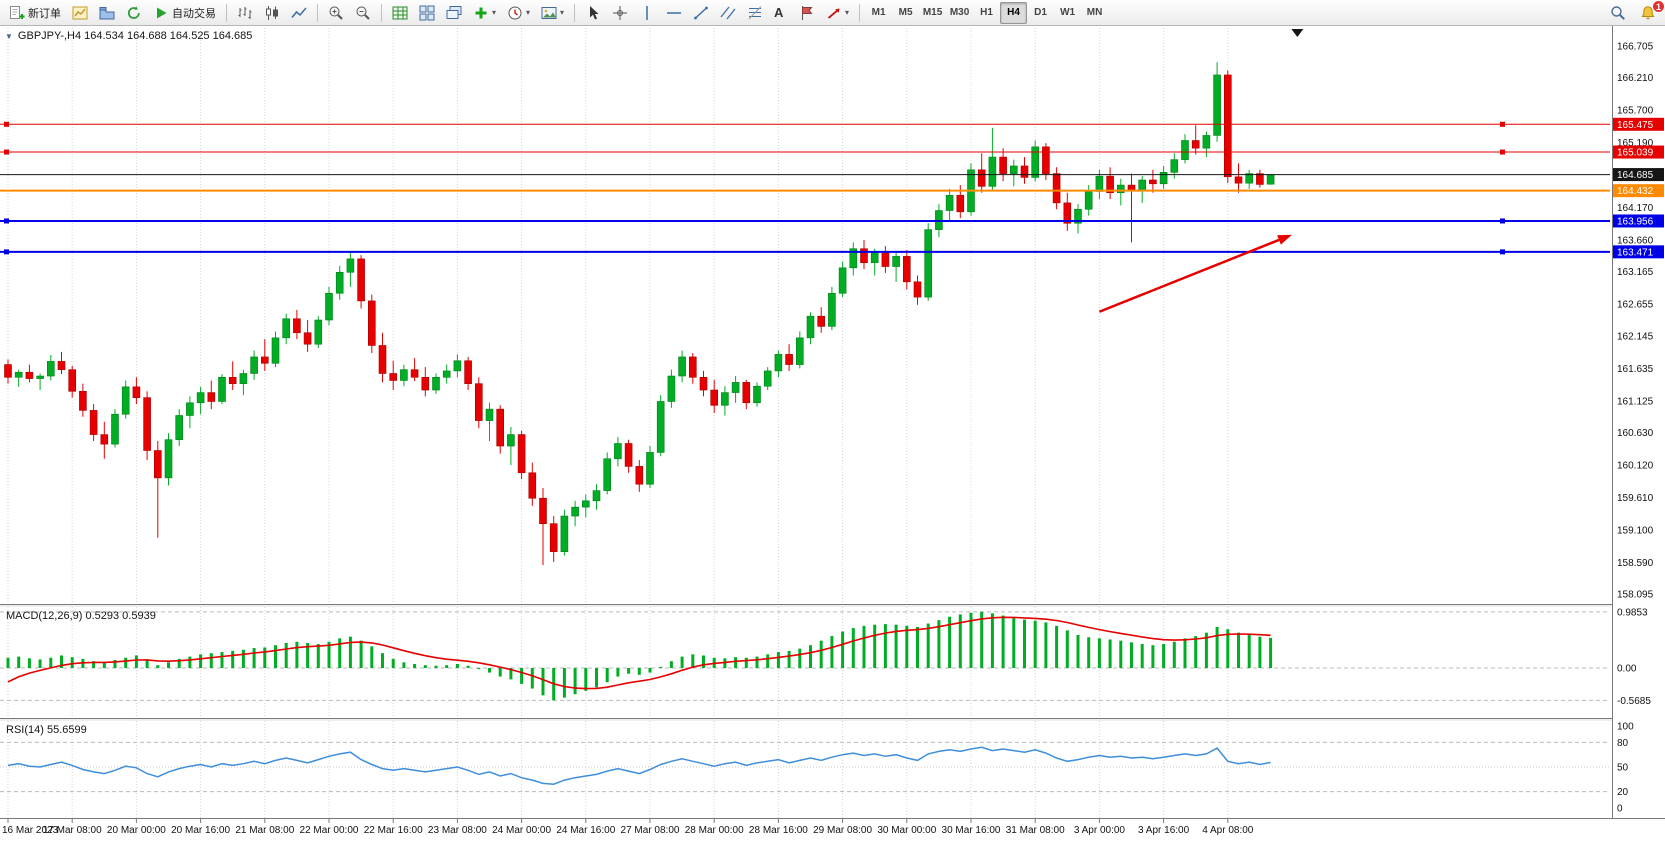  Describe the element at coordinates (647, 13) in the screenshot. I see `vertical-line-button` at that location.